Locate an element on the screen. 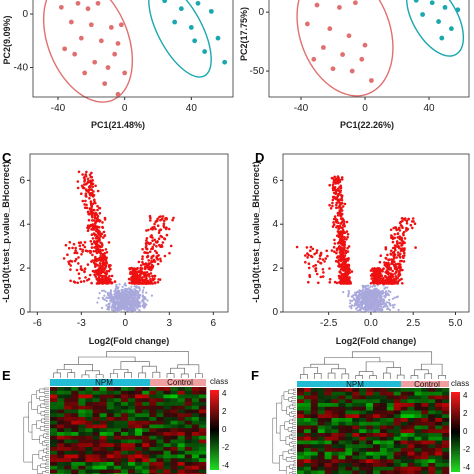  heatmap-f-scale-label-2: 0 is located at coordinates (465, 431).